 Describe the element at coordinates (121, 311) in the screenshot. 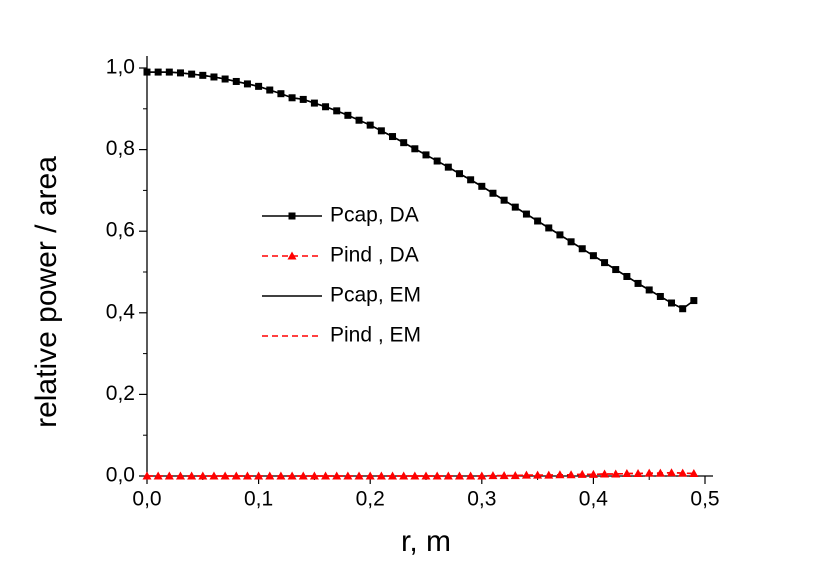

I see `y-tick-label: 0,4` at that location.